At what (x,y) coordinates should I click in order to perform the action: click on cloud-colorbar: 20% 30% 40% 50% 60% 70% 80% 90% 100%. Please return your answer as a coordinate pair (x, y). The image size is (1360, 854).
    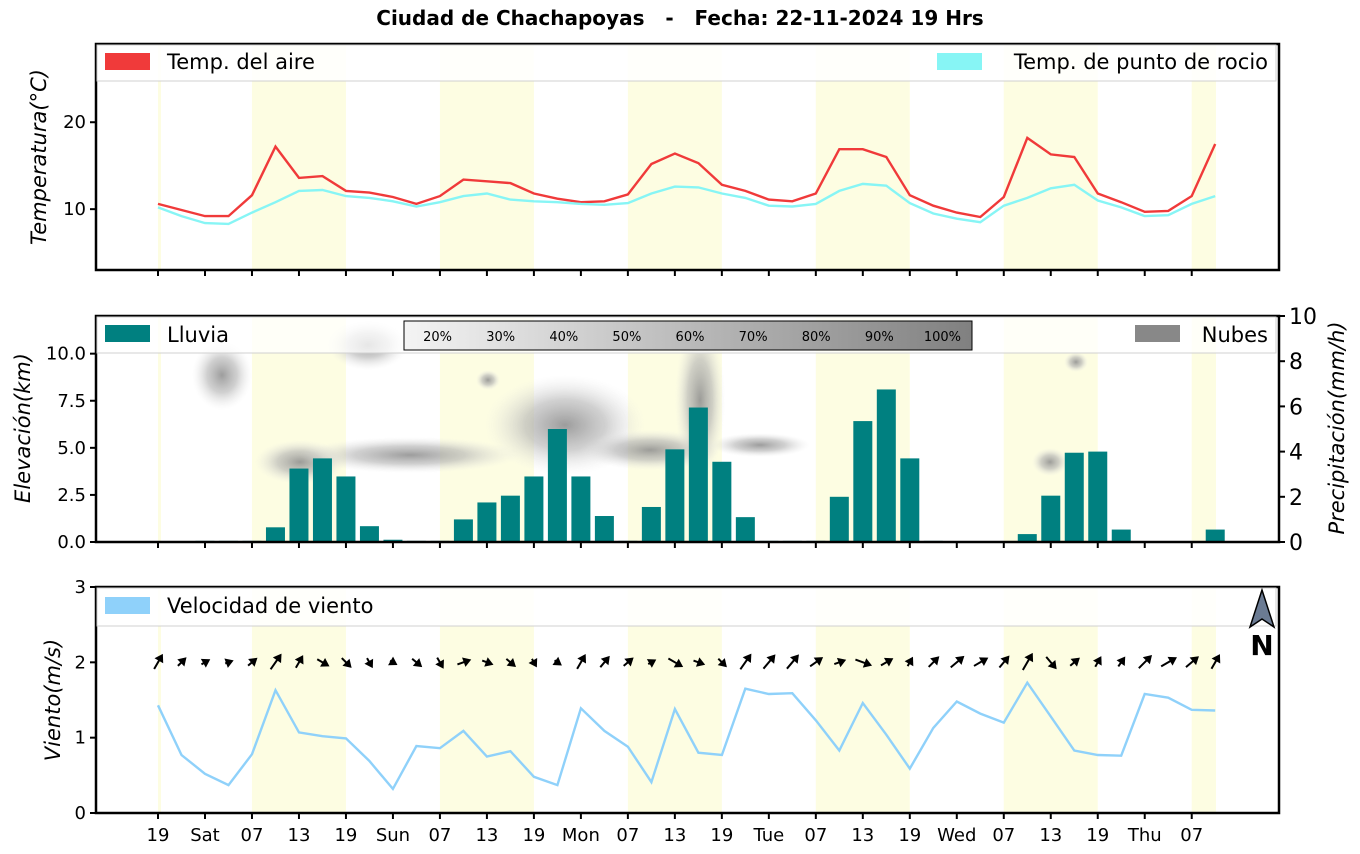
    Looking at the image, I should click on (688, 335).